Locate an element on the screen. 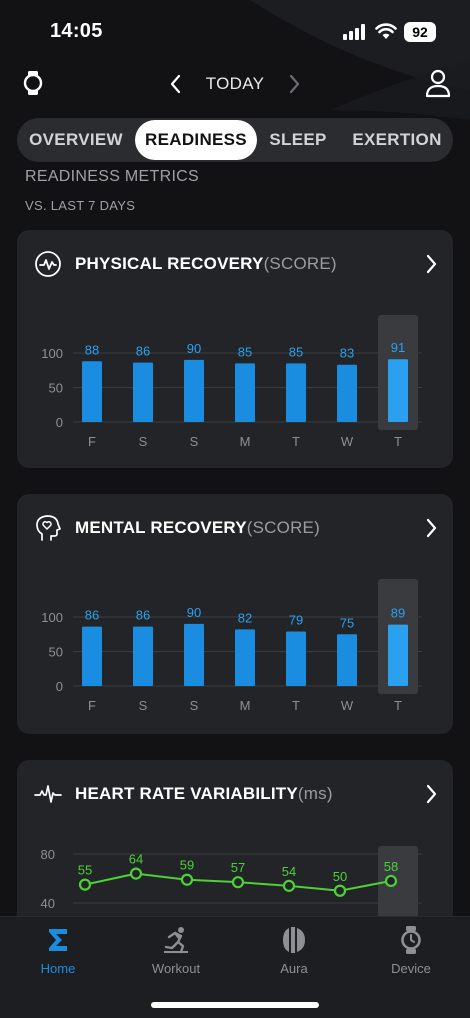 This screenshot has width=470, height=1018. wifi-icon is located at coordinates (386, 31).